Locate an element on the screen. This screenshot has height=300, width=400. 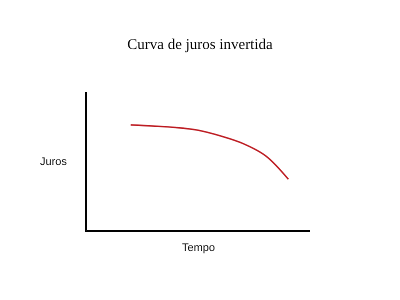
chart-title: Curva de juros invertida is located at coordinates (200, 44).